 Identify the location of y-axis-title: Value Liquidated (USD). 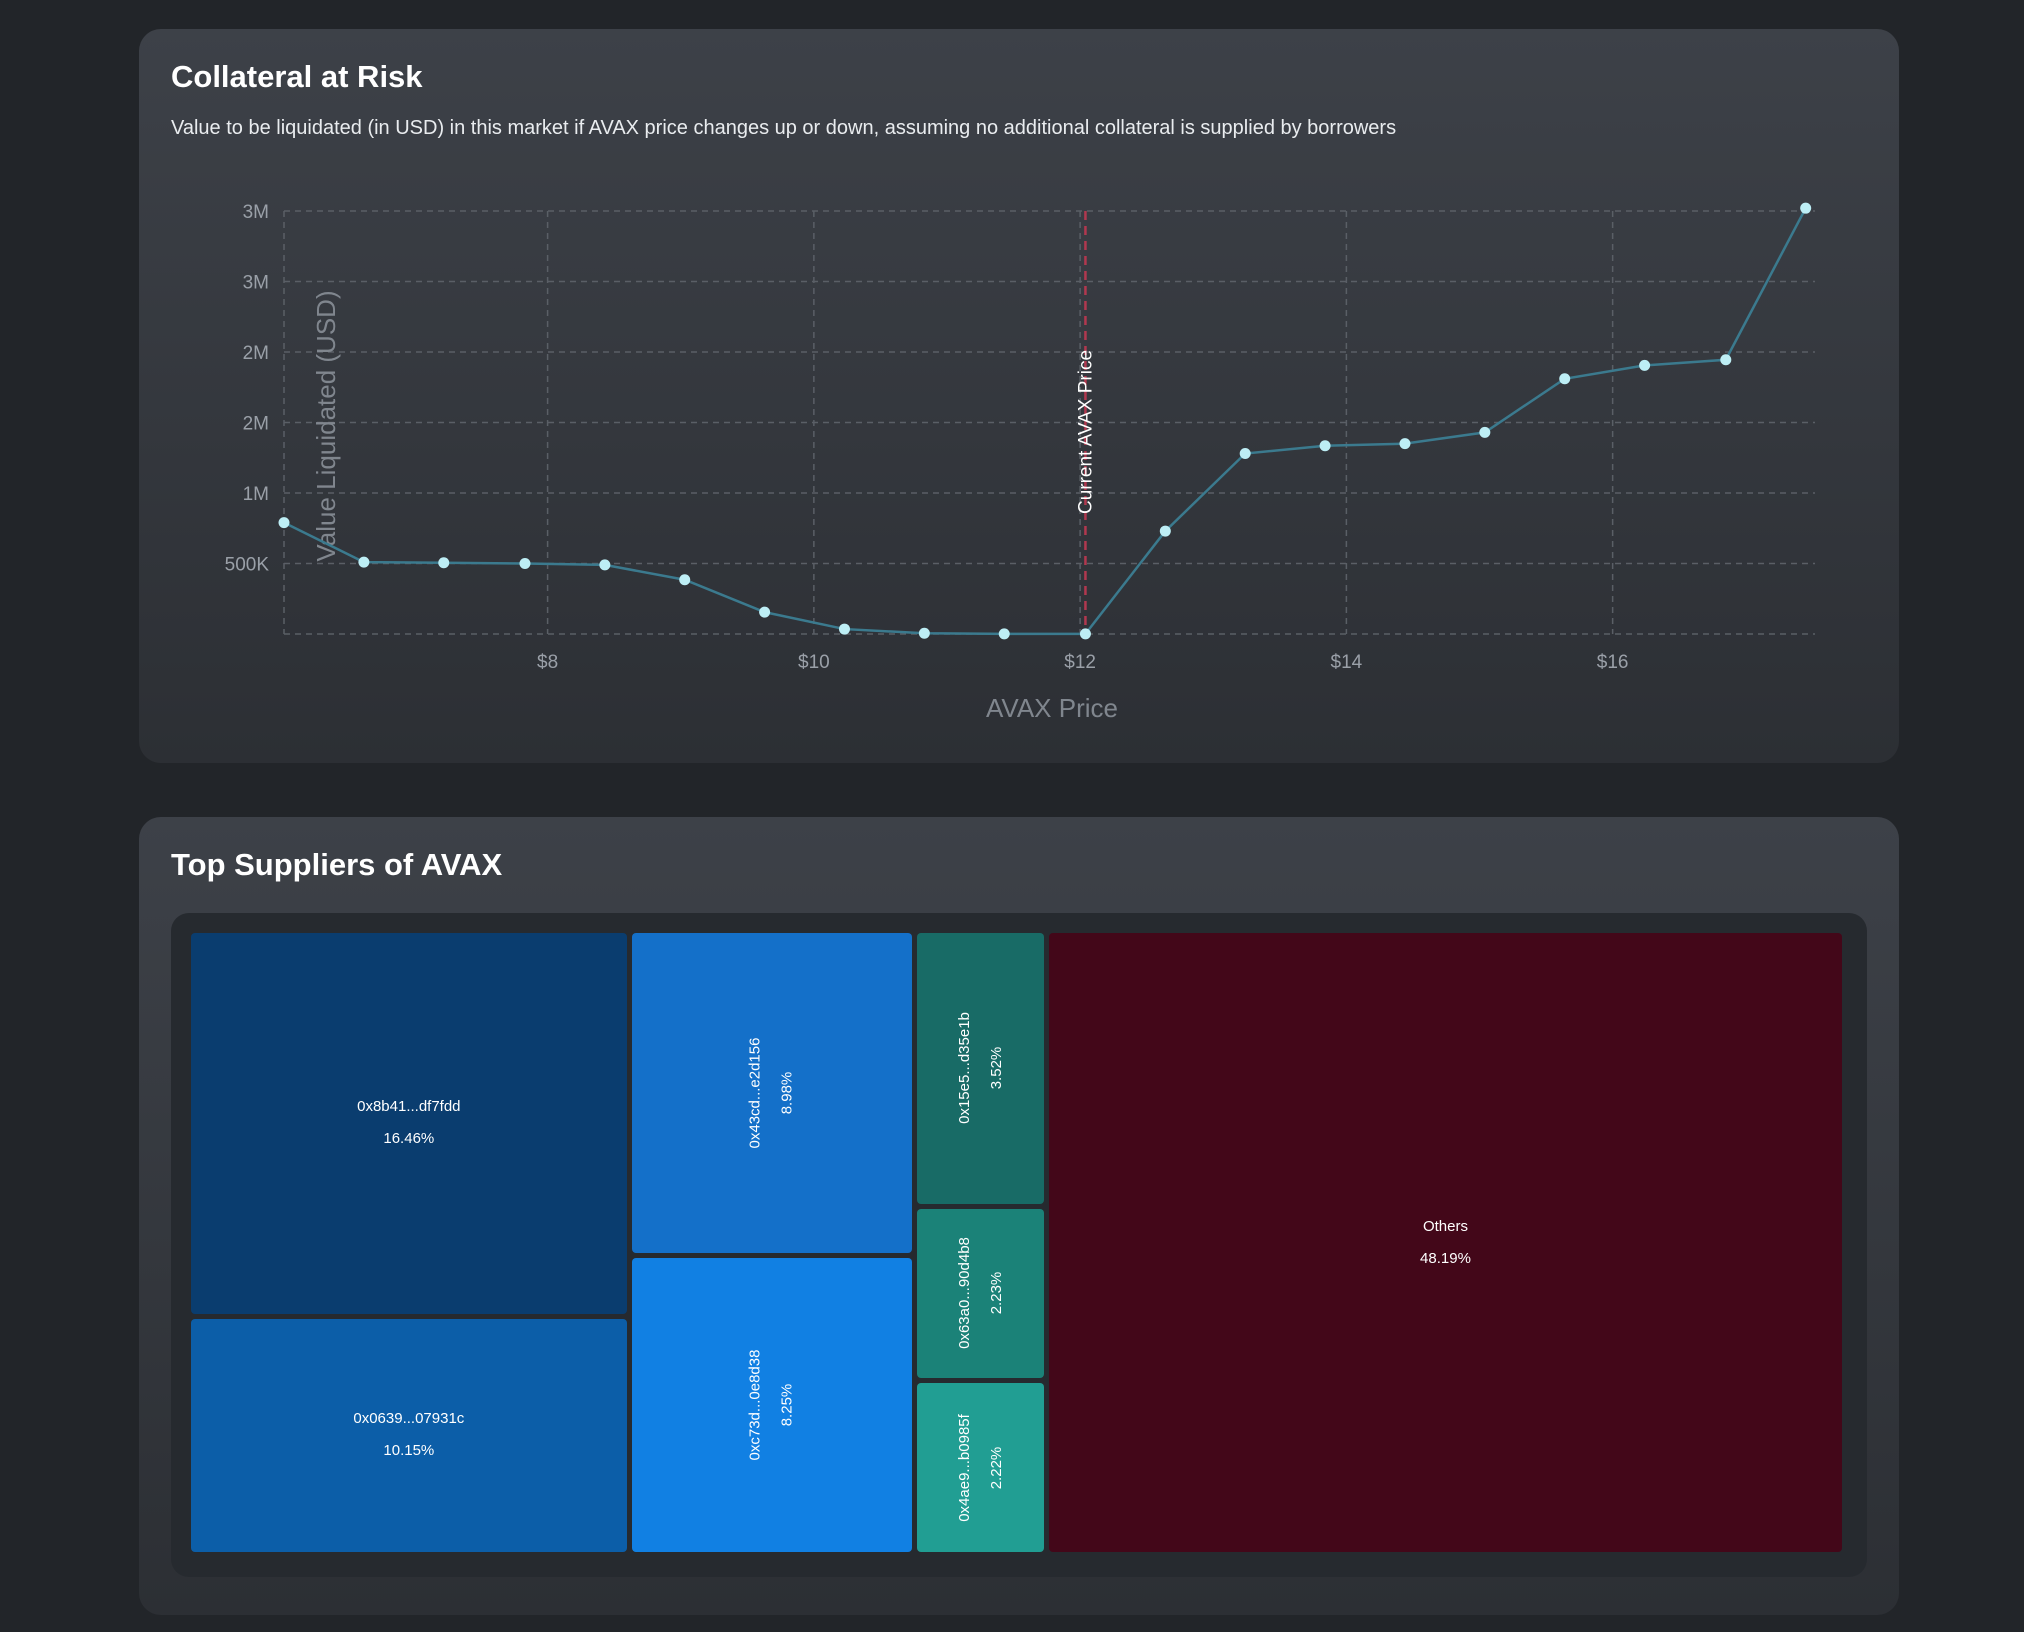
(326, 425).